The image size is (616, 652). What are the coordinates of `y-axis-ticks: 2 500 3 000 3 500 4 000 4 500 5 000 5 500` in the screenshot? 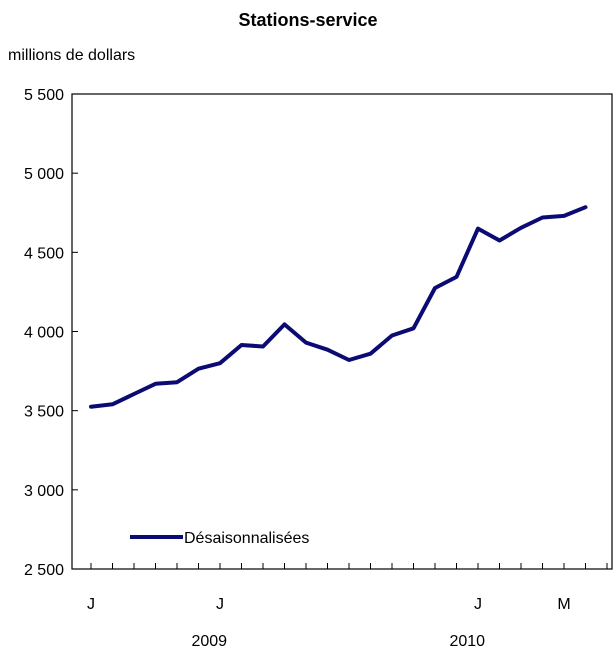 It's located at (51, 333).